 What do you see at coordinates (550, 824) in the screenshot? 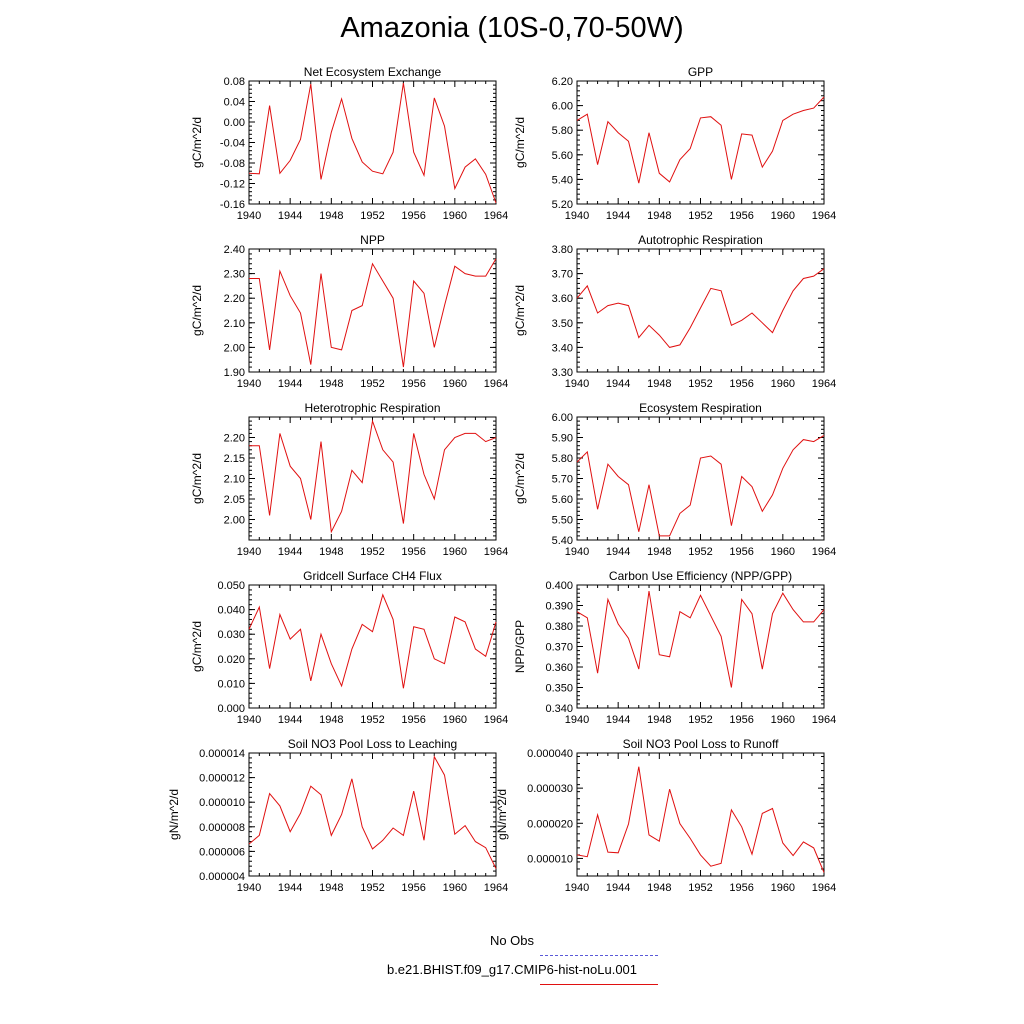
I see `y-tick-label: 0.000020` at bounding box center [550, 824].